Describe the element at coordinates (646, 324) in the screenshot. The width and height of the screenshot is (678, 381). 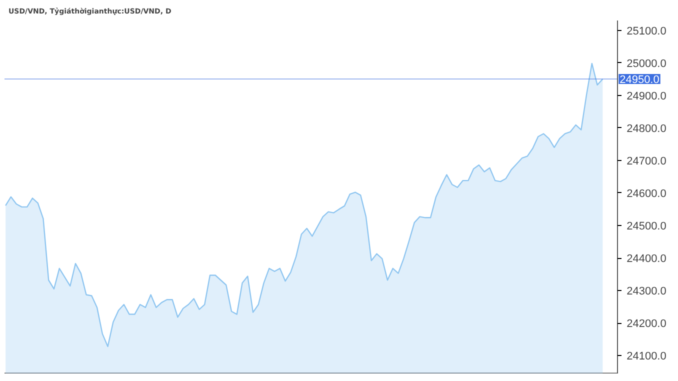
I see `y-tick-label: 24200.0` at that location.